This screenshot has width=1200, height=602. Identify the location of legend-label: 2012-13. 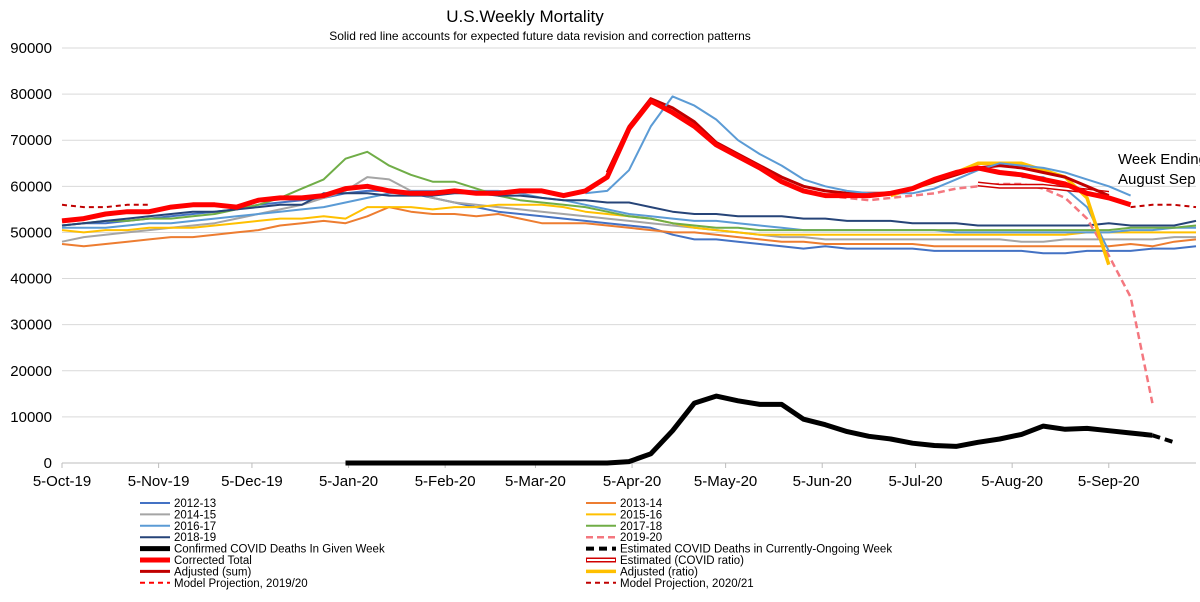
(195, 504).